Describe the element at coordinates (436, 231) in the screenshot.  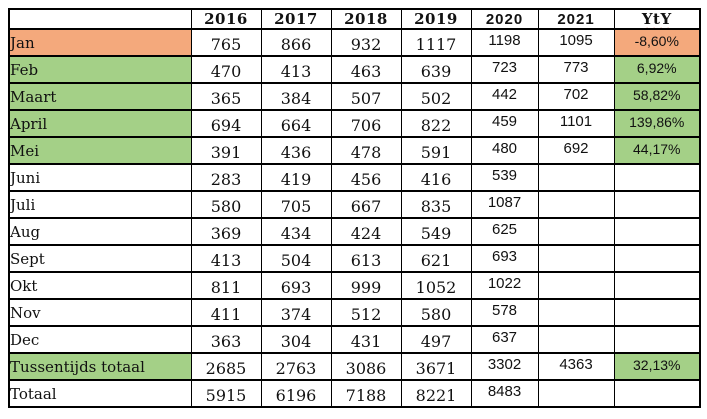
I see `value-cell: 549` at that location.